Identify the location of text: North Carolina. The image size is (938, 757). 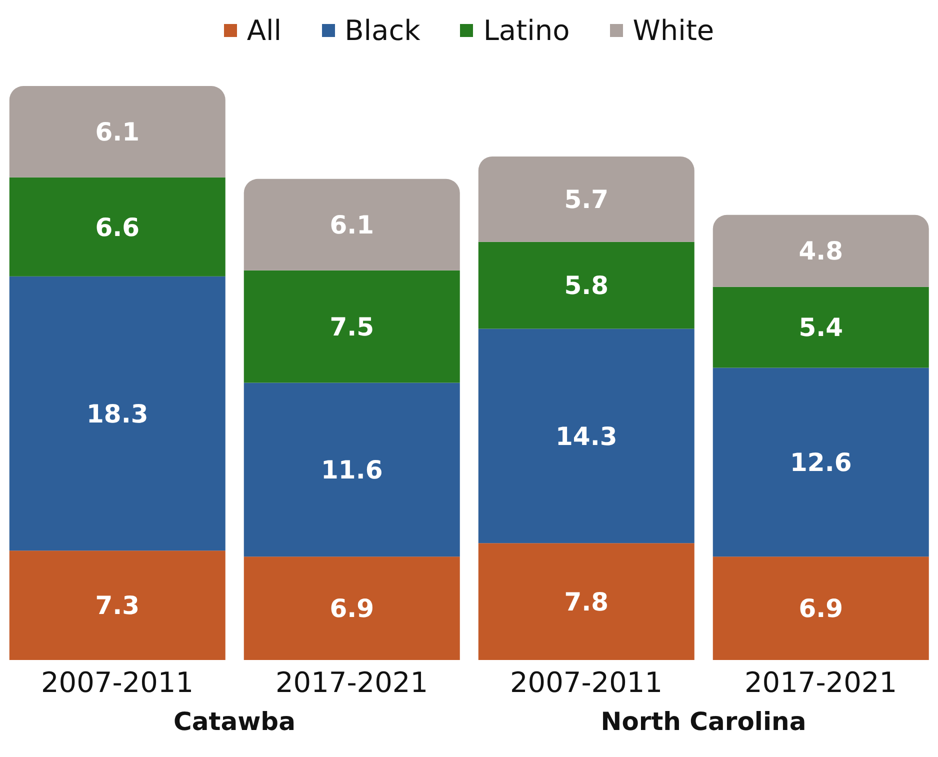
(703, 722).